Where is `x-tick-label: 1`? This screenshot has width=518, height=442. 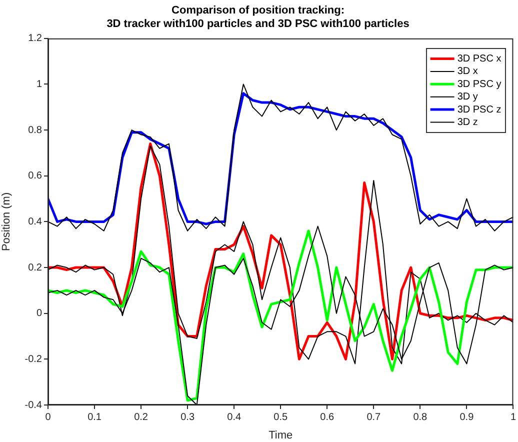
x-tick-label: 1 is located at coordinates (513, 417).